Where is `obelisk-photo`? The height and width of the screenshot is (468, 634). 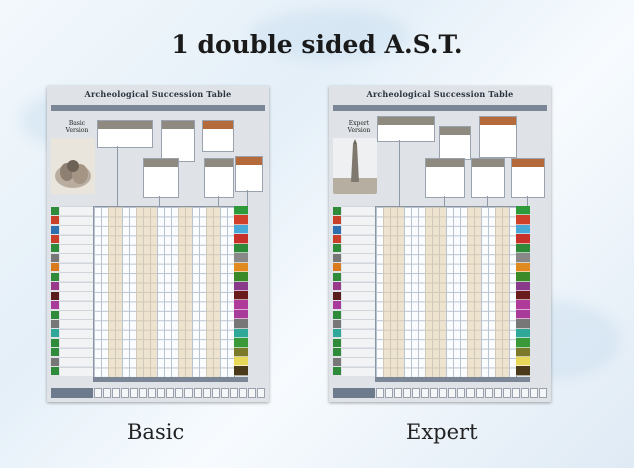
obelisk-photo is located at coordinates (355, 166).